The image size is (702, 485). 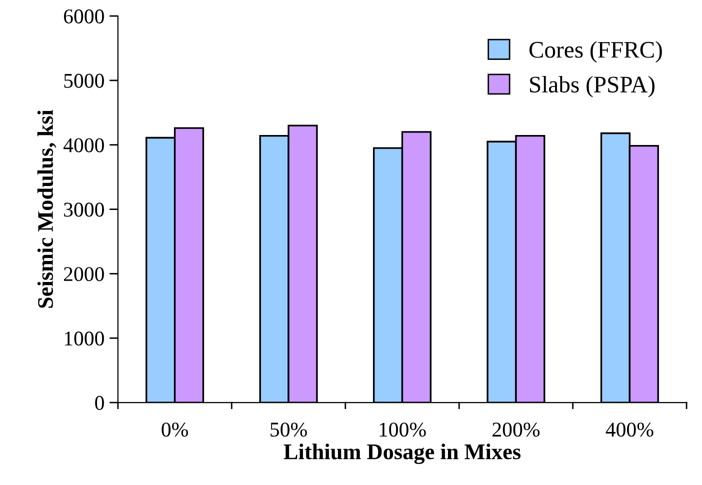 I want to click on x-tick-label: 400%, so click(x=630, y=429).